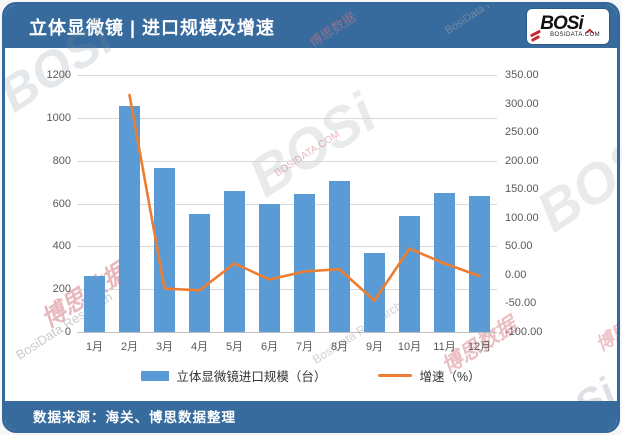  Describe the element at coordinates (304, 262) in the screenshot. I see `bar-7月` at that location.